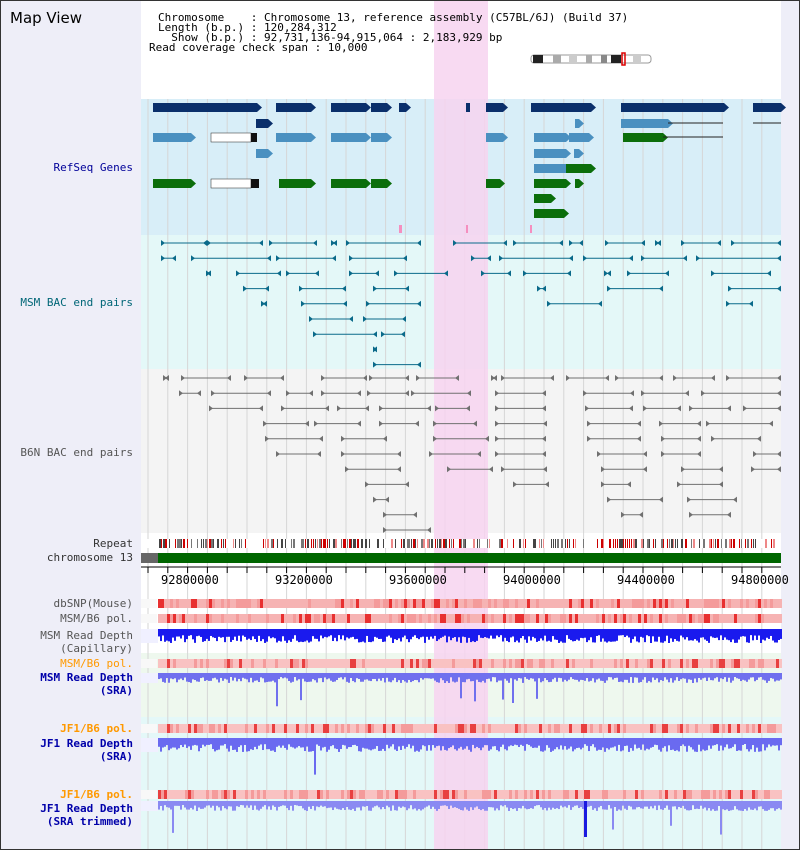  What do you see at coordinates (461, 558) in the screenshot?
I see `chromosome-track` at bounding box center [461, 558].